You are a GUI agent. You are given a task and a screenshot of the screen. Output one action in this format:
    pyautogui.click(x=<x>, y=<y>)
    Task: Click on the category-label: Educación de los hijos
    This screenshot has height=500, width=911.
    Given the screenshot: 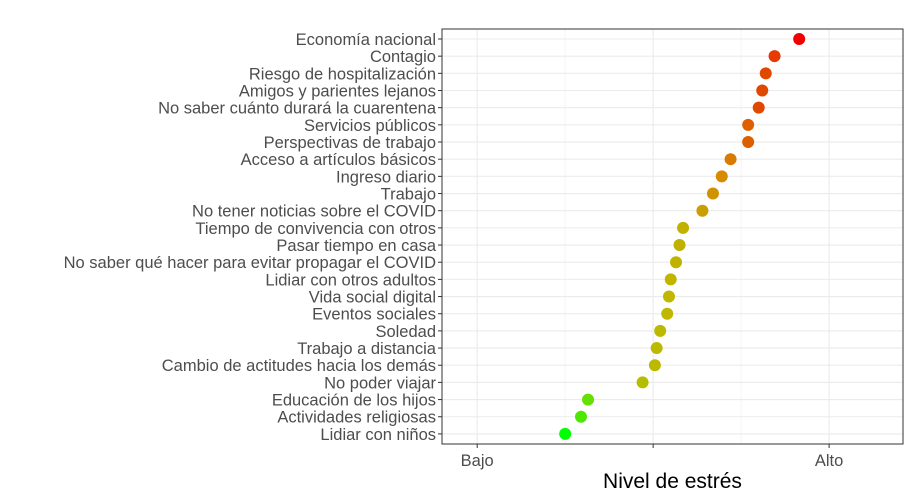 What is the action you would take?
    pyautogui.click(x=354, y=401)
    